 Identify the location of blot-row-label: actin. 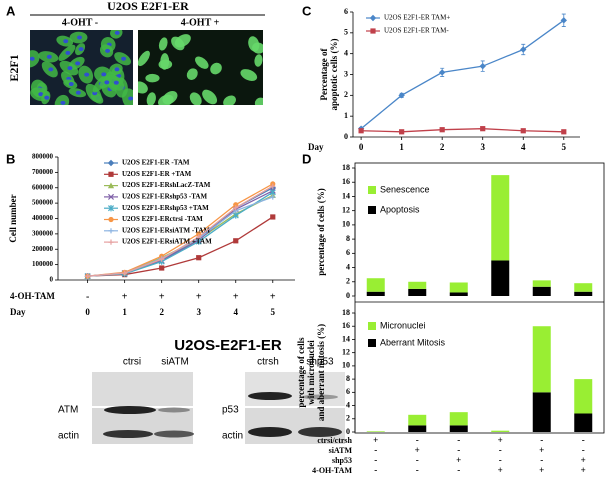
(68, 436).